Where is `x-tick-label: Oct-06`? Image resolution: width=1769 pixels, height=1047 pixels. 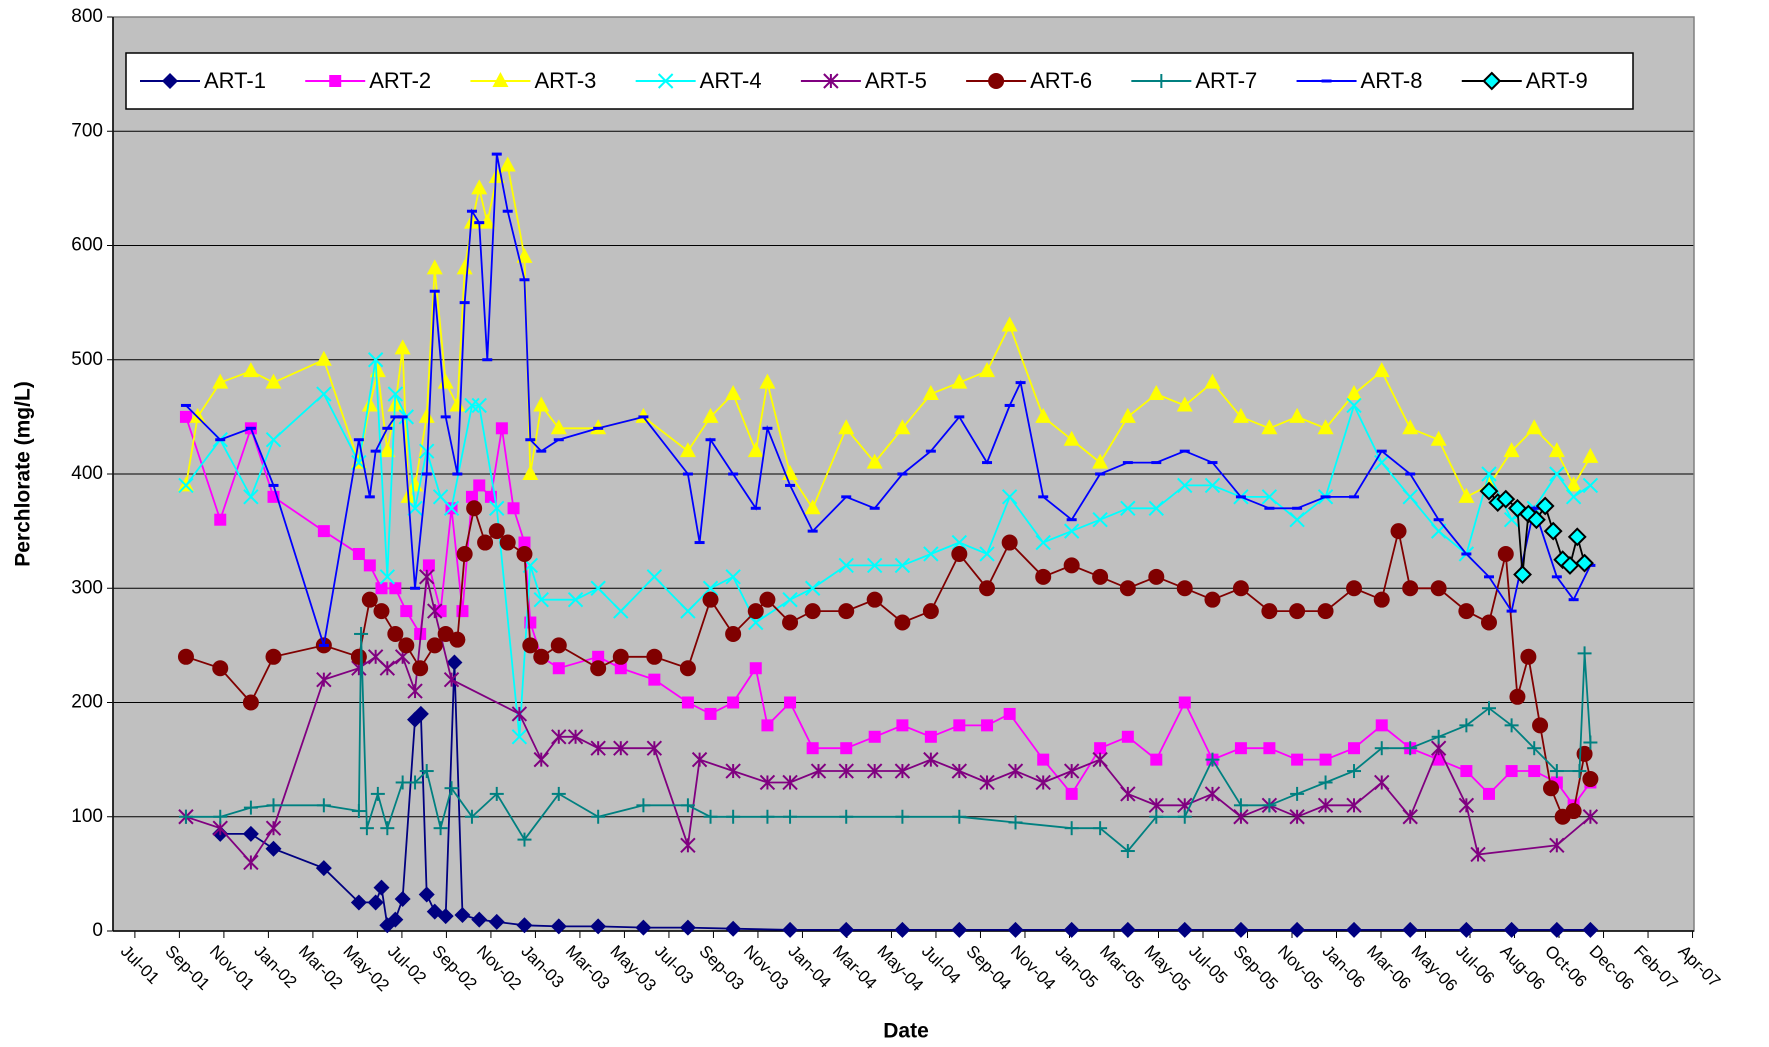
x-tick-label: Oct-06 is located at coordinates (1566, 967).